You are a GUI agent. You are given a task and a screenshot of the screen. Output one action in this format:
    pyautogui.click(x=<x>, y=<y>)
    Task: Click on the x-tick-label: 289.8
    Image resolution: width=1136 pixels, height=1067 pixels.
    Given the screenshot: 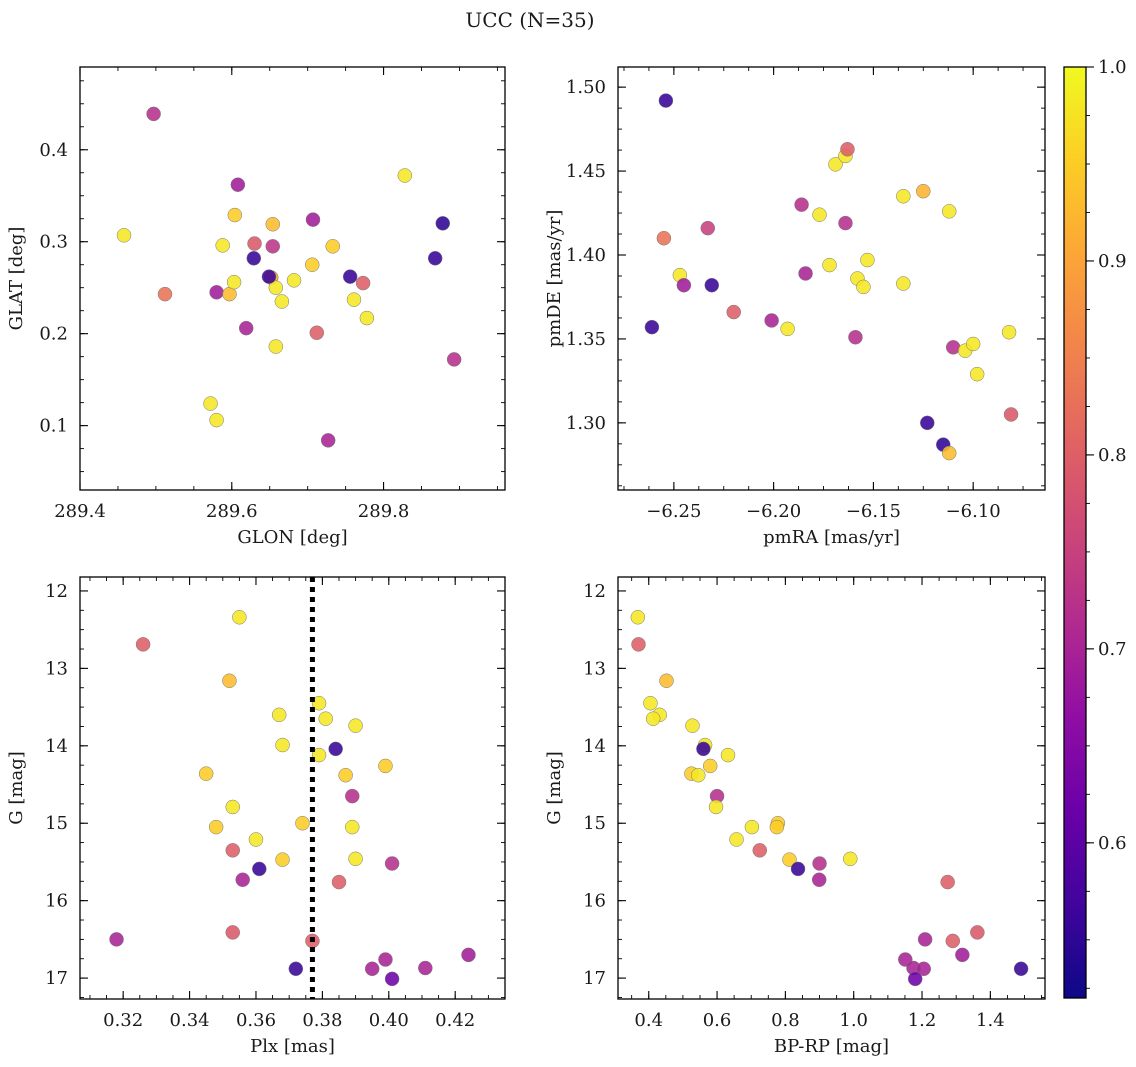 What is the action you would take?
    pyautogui.click(x=384, y=511)
    